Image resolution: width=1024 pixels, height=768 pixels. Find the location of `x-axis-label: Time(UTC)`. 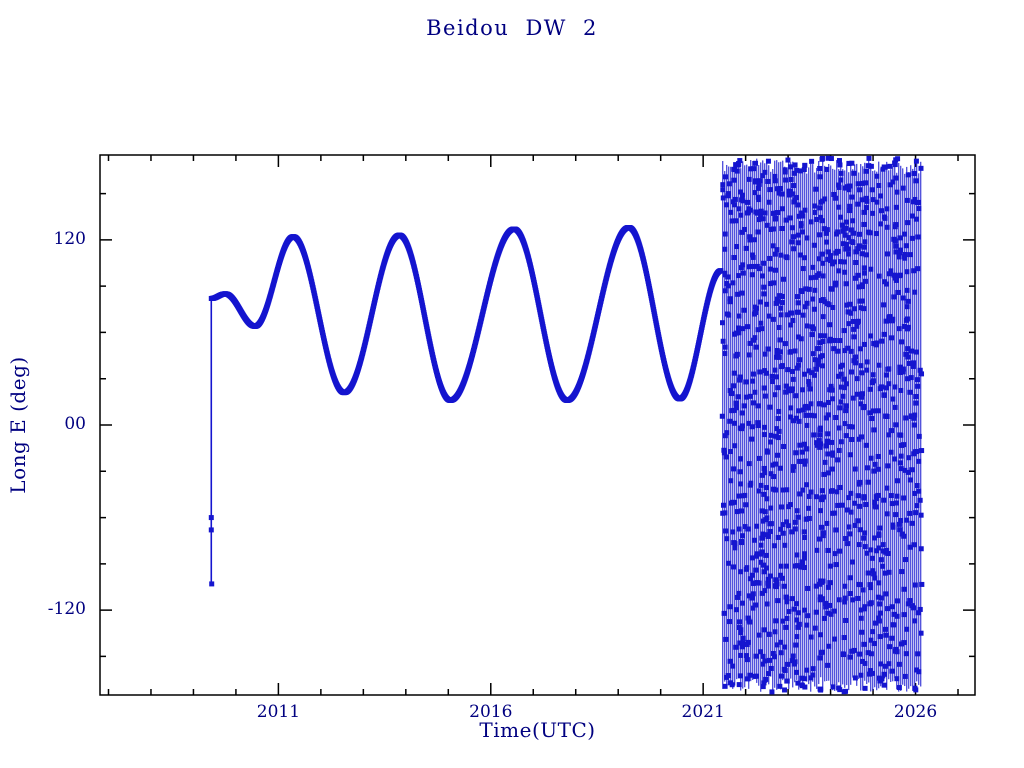

x-axis-label: Time(UTC) is located at coordinates (537, 730).